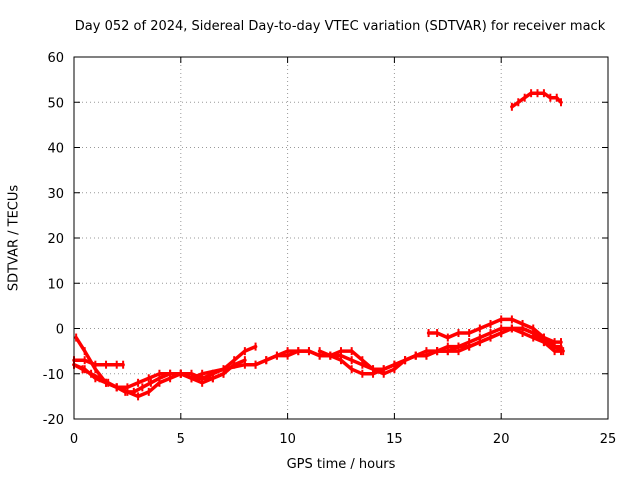  I want to click on y-tick-label: 50, so click(55, 103).